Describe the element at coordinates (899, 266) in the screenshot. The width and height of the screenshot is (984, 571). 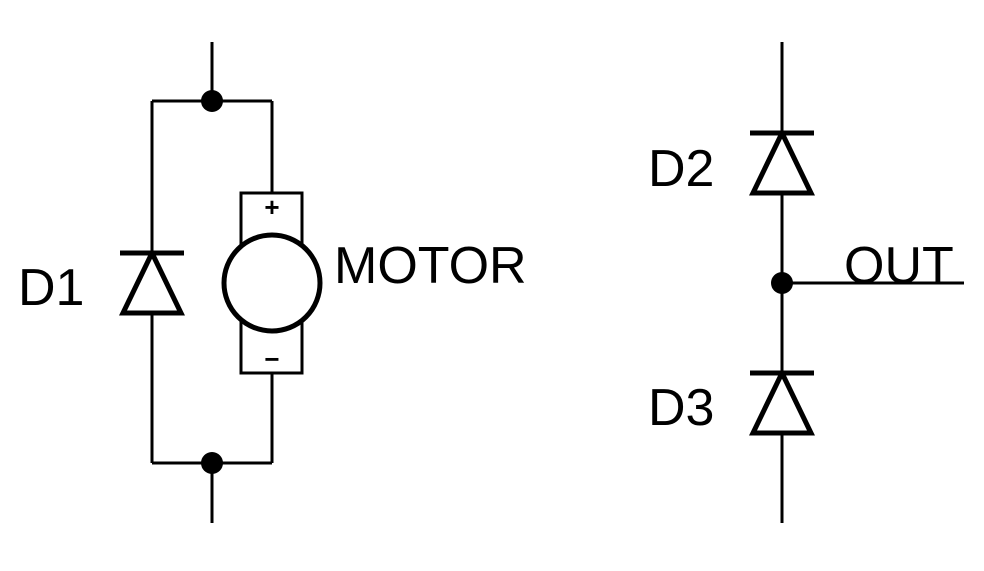
I see `output-label: OUT` at that location.